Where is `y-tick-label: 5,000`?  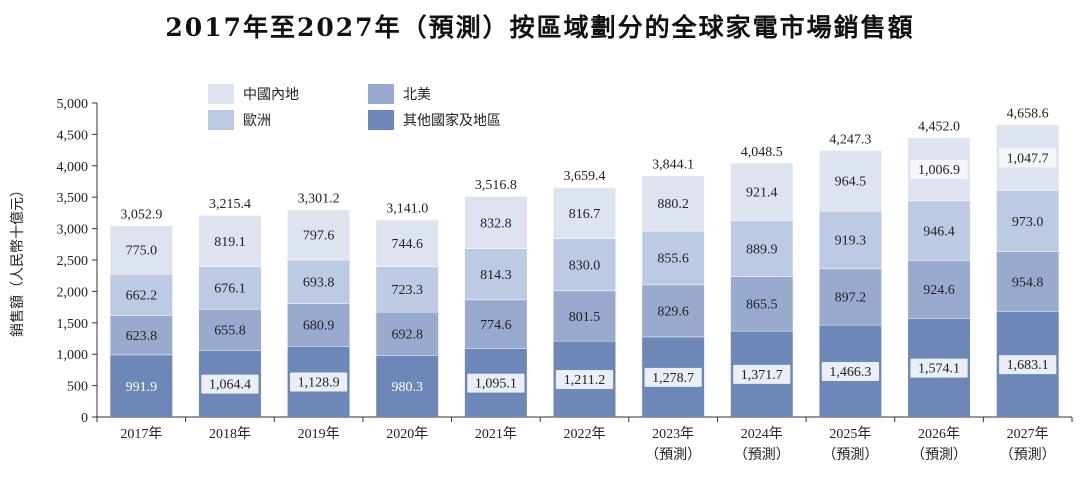 y-tick-label: 5,000 is located at coordinates (73, 104).